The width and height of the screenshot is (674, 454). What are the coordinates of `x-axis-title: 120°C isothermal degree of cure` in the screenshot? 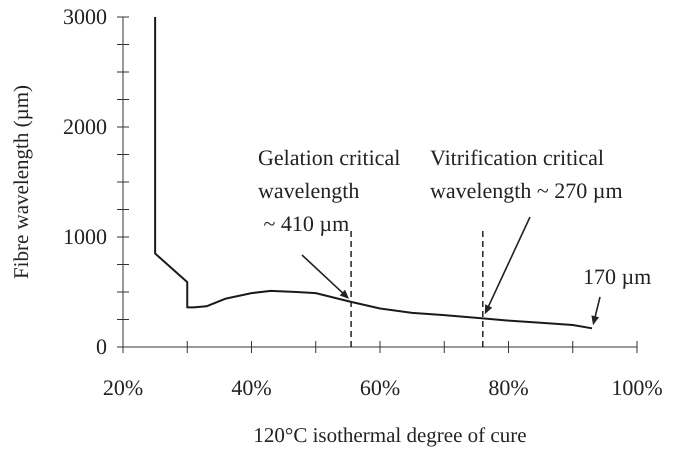 It's located at (390, 435).